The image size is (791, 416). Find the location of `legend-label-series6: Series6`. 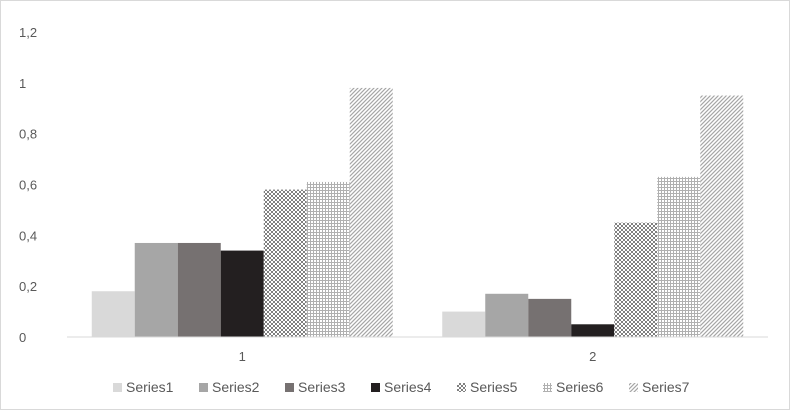

legend-label-series6: Series6 is located at coordinates (580, 387).